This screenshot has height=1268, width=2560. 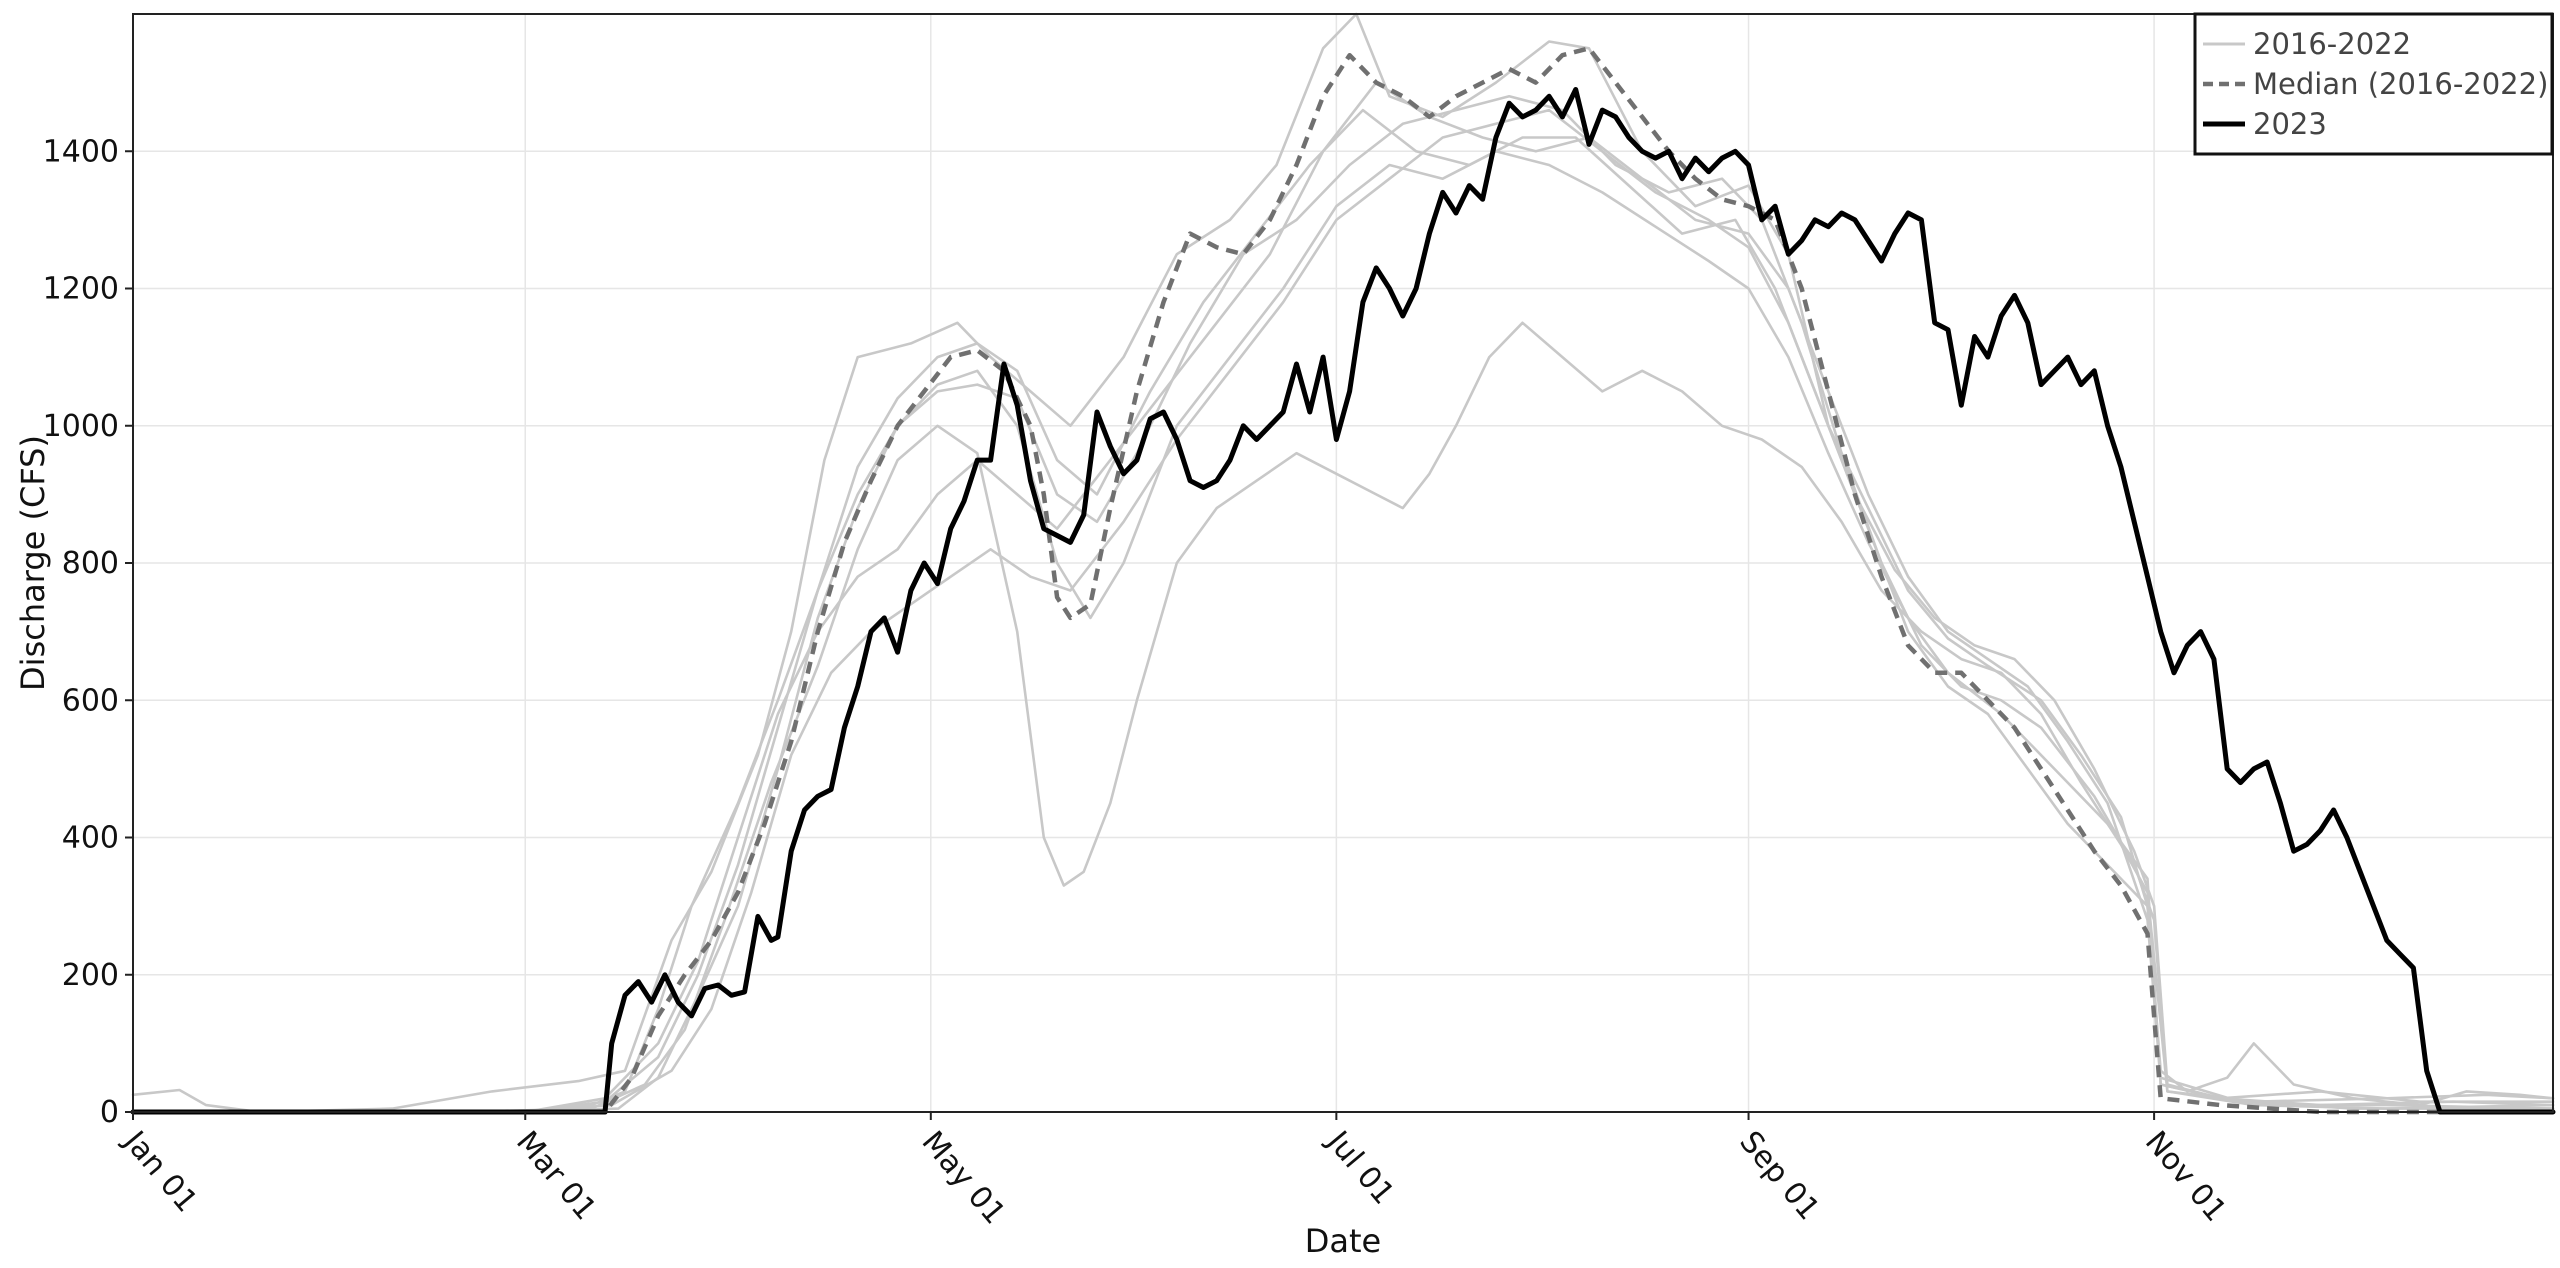 What do you see at coordinates (556, 1176) in the screenshot?
I see `x-tick-label: Mar 01` at bounding box center [556, 1176].